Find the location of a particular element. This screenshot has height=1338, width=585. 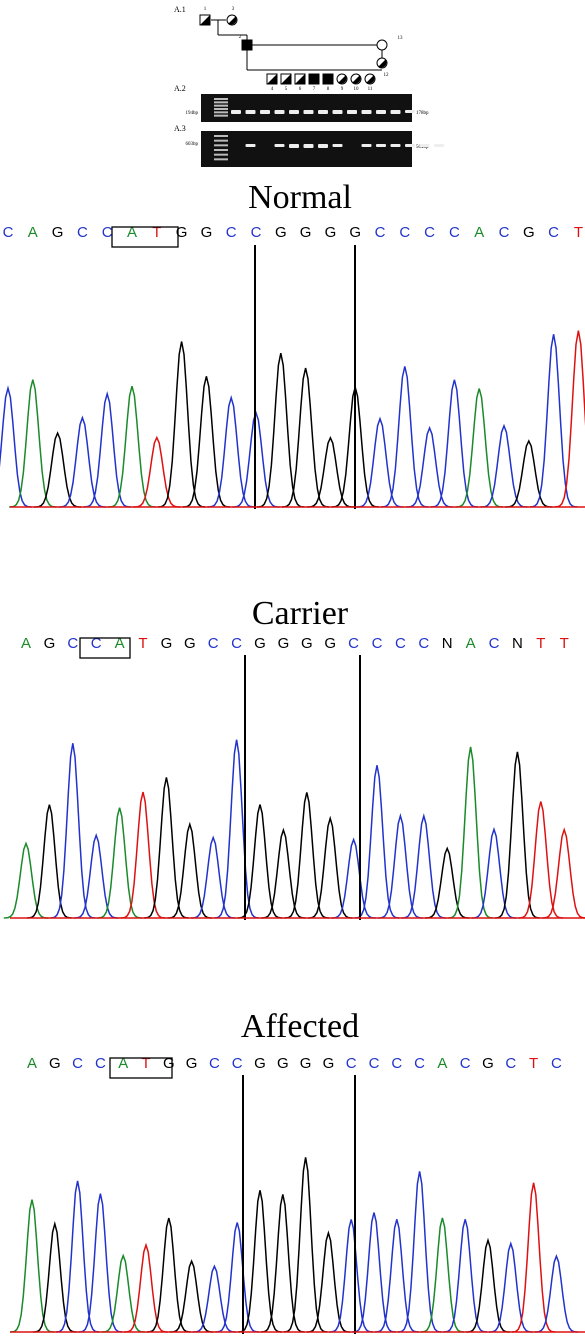

band-size: 194bp is located at coordinates (192, 113).